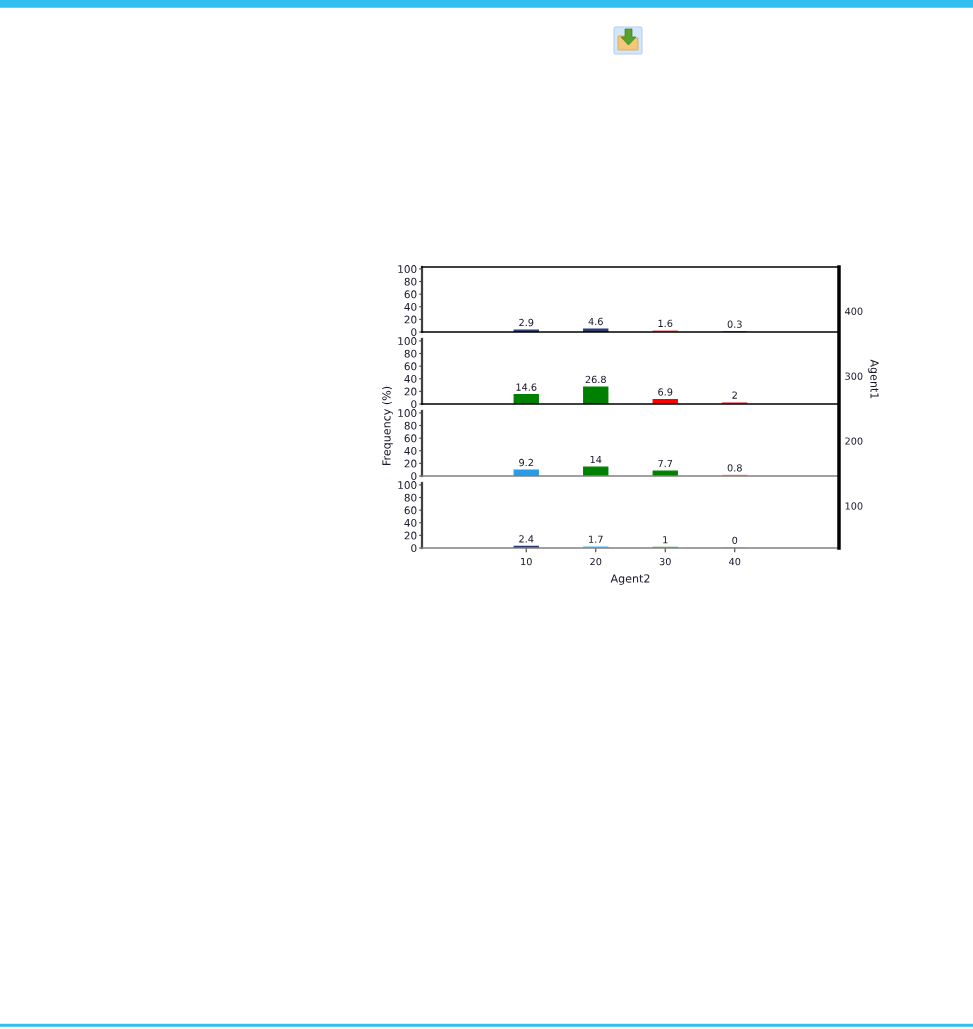  I want to click on y2-tick-label: 100, so click(854, 506).